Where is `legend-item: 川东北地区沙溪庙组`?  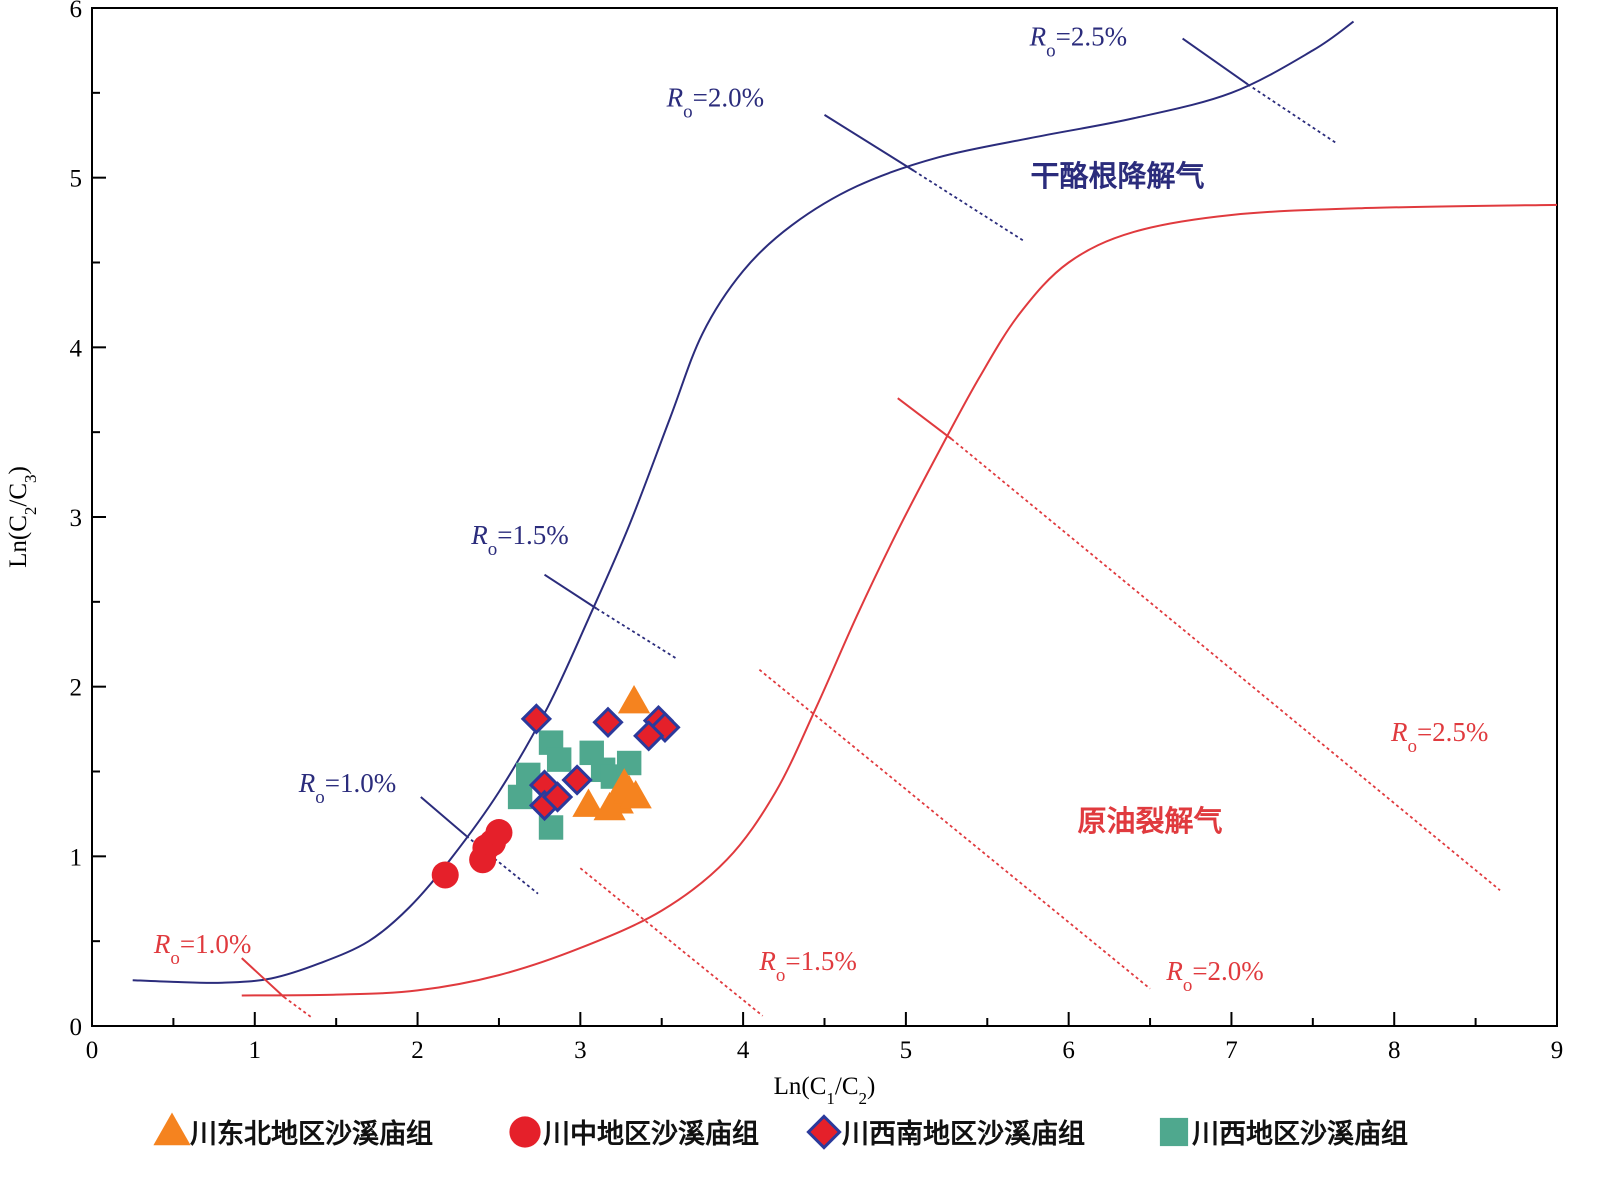 legend-item: 川东北地区沙溪庙组 is located at coordinates (293, 1131).